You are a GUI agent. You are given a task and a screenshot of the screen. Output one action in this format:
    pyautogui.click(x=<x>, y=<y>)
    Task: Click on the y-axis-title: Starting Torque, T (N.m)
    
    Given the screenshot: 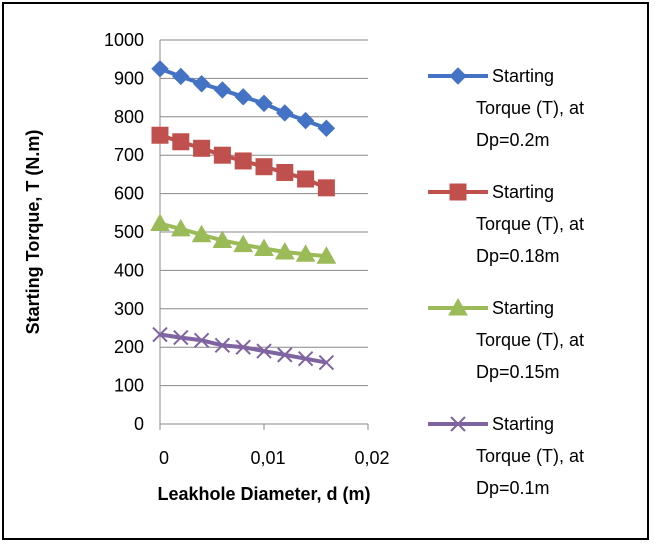 What is the action you would take?
    pyautogui.click(x=33, y=232)
    